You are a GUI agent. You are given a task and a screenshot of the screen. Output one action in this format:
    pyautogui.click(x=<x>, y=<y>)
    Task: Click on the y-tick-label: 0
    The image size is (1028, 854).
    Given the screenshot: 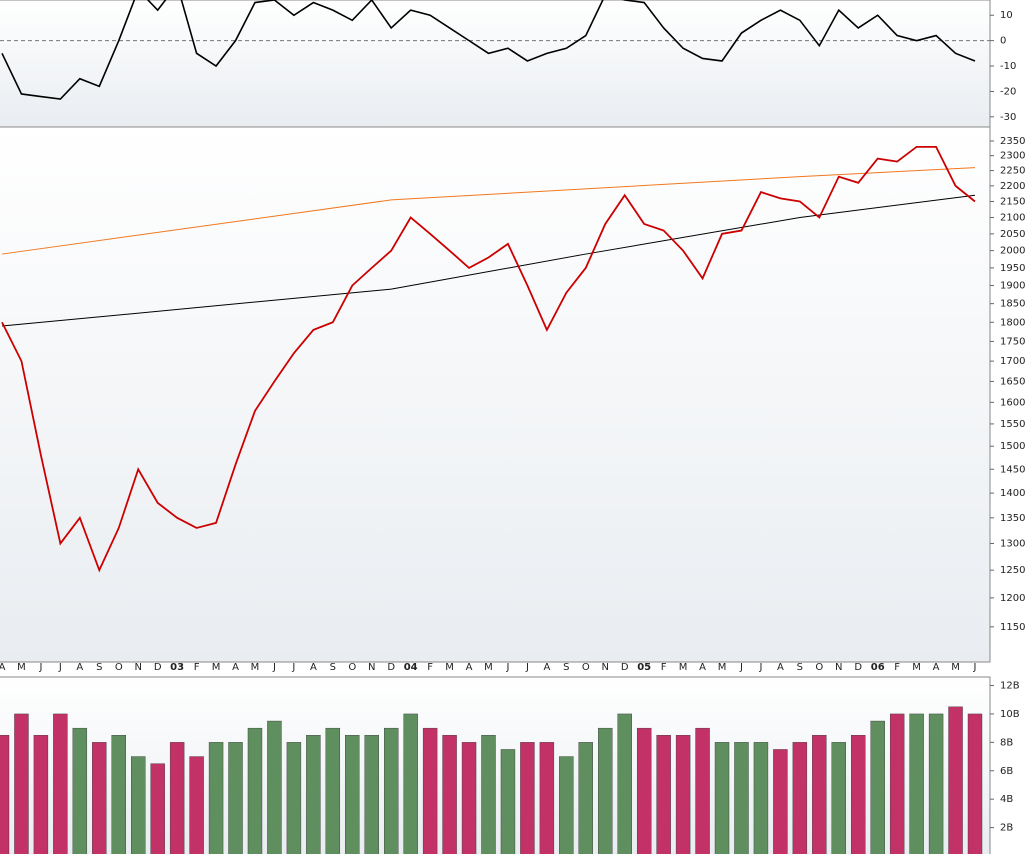 What is the action you would take?
    pyautogui.click(x=1003, y=41)
    